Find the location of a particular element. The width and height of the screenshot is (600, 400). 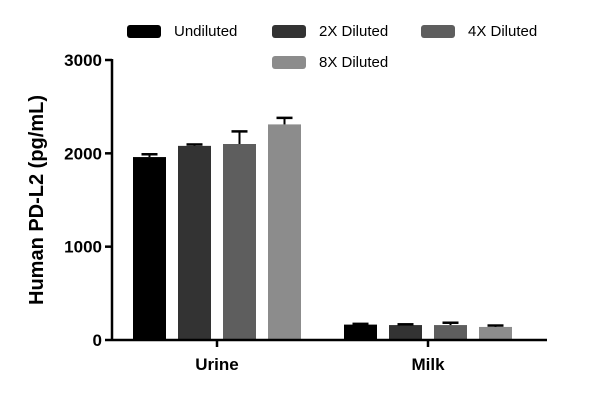

x-tick-label-urine: Urine is located at coordinates (216, 364).